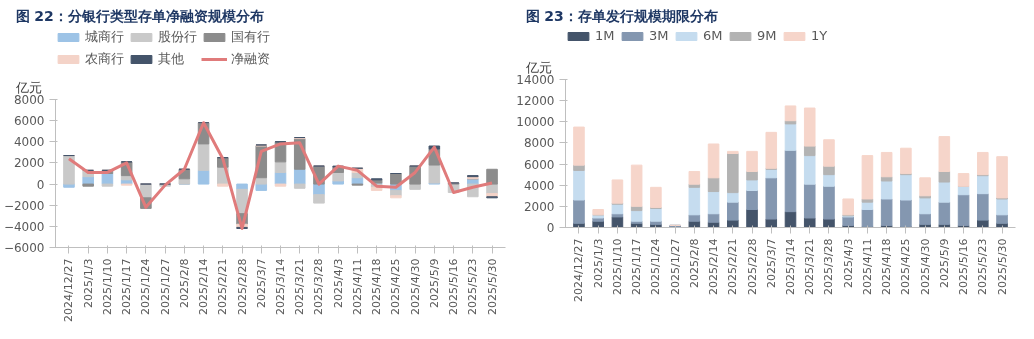  Describe the element at coordinates (820, 35) in the screenshot. I see `legend-label: 1Y` at that location.